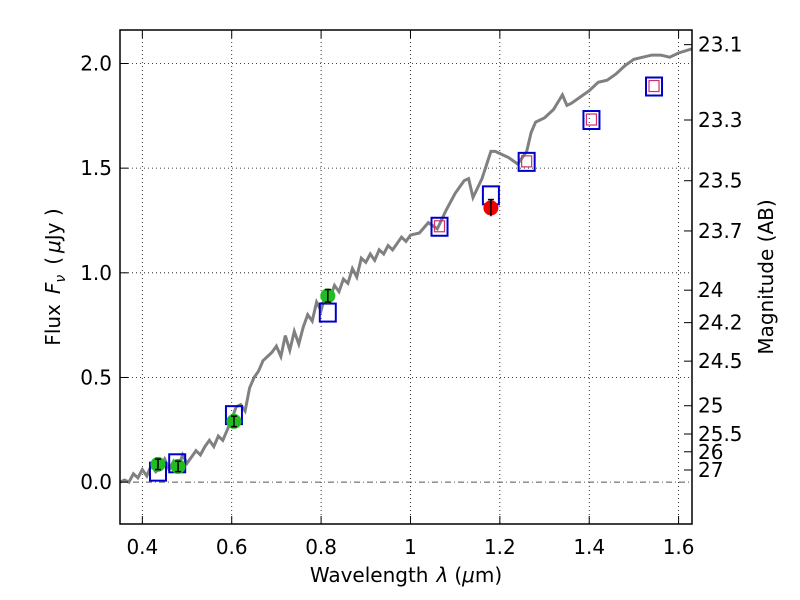  Describe the element at coordinates (96, 168) in the screenshot. I see `y-tick-label: 1.5` at that location.